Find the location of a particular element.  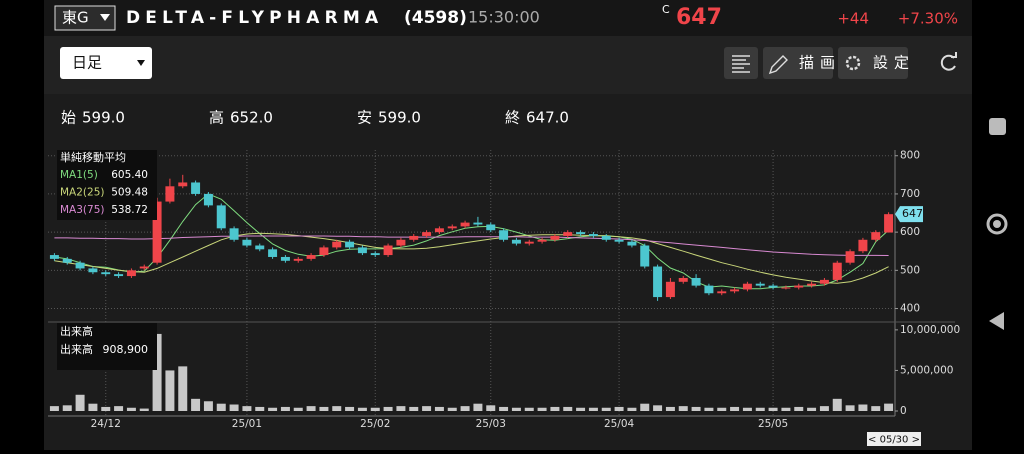

list-icon is located at coordinates (741, 64).